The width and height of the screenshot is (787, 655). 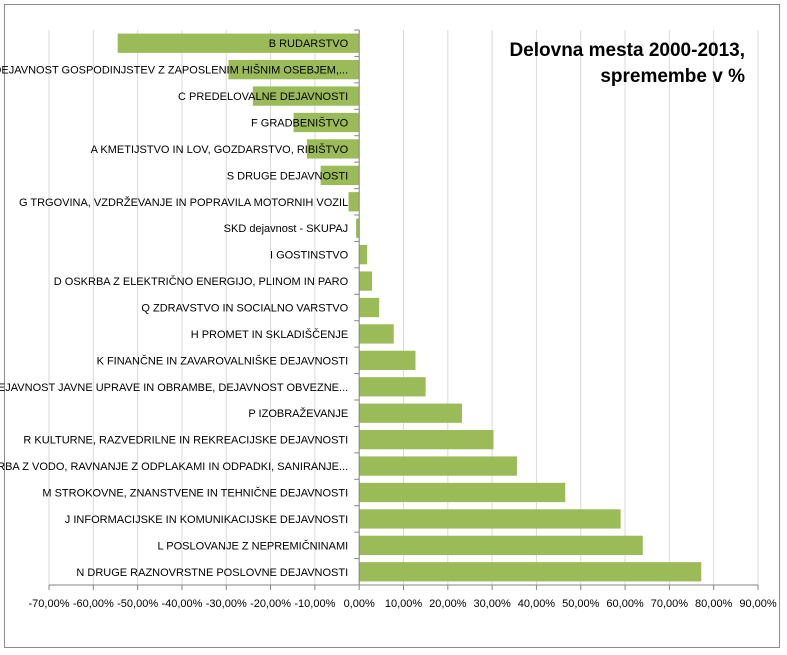 What do you see at coordinates (181, 604) in the screenshot?
I see `x-tick-label: -40,00%` at bounding box center [181, 604].